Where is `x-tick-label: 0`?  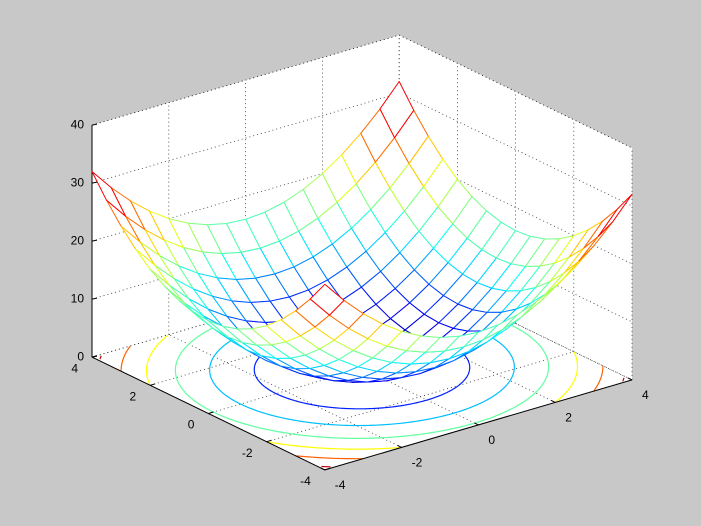 x-tick-label: 0 is located at coordinates (491, 440).